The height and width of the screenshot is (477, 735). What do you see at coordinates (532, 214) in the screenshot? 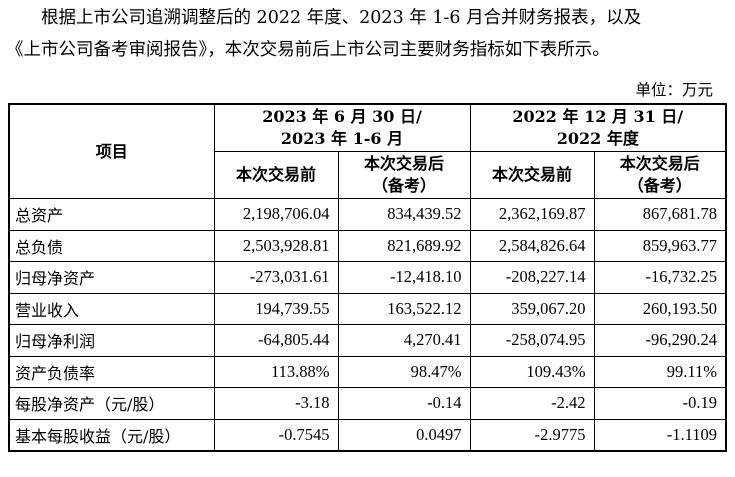
I see `cell-2022-before: 2,362,169.87` at bounding box center [532, 214].